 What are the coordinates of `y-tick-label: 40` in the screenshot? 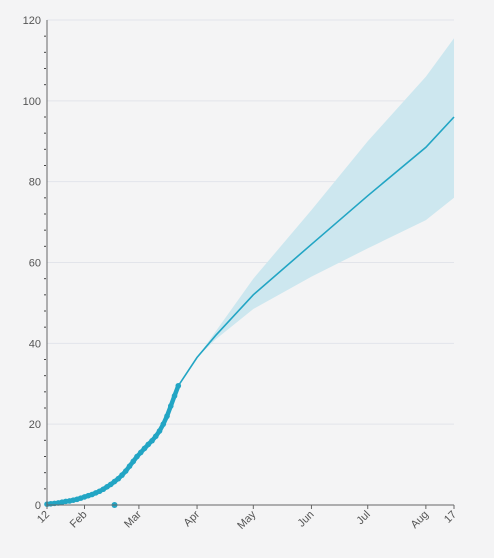 It's located at (35, 344).